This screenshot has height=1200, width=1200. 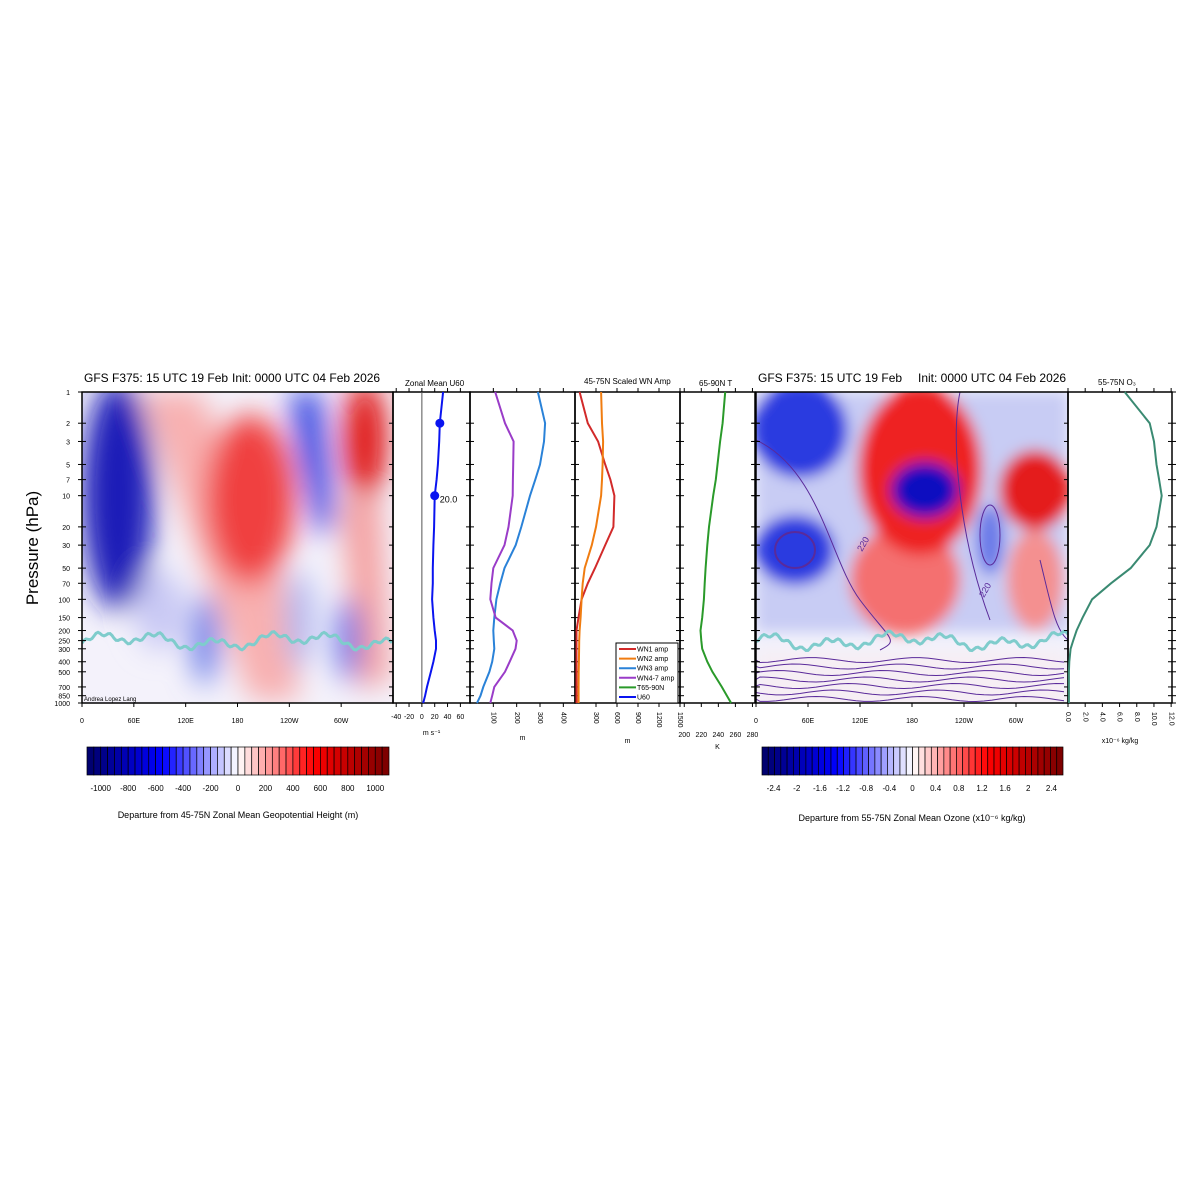 What do you see at coordinates (701, 735) in the screenshot?
I see `x-tick-label: 220` at bounding box center [701, 735].